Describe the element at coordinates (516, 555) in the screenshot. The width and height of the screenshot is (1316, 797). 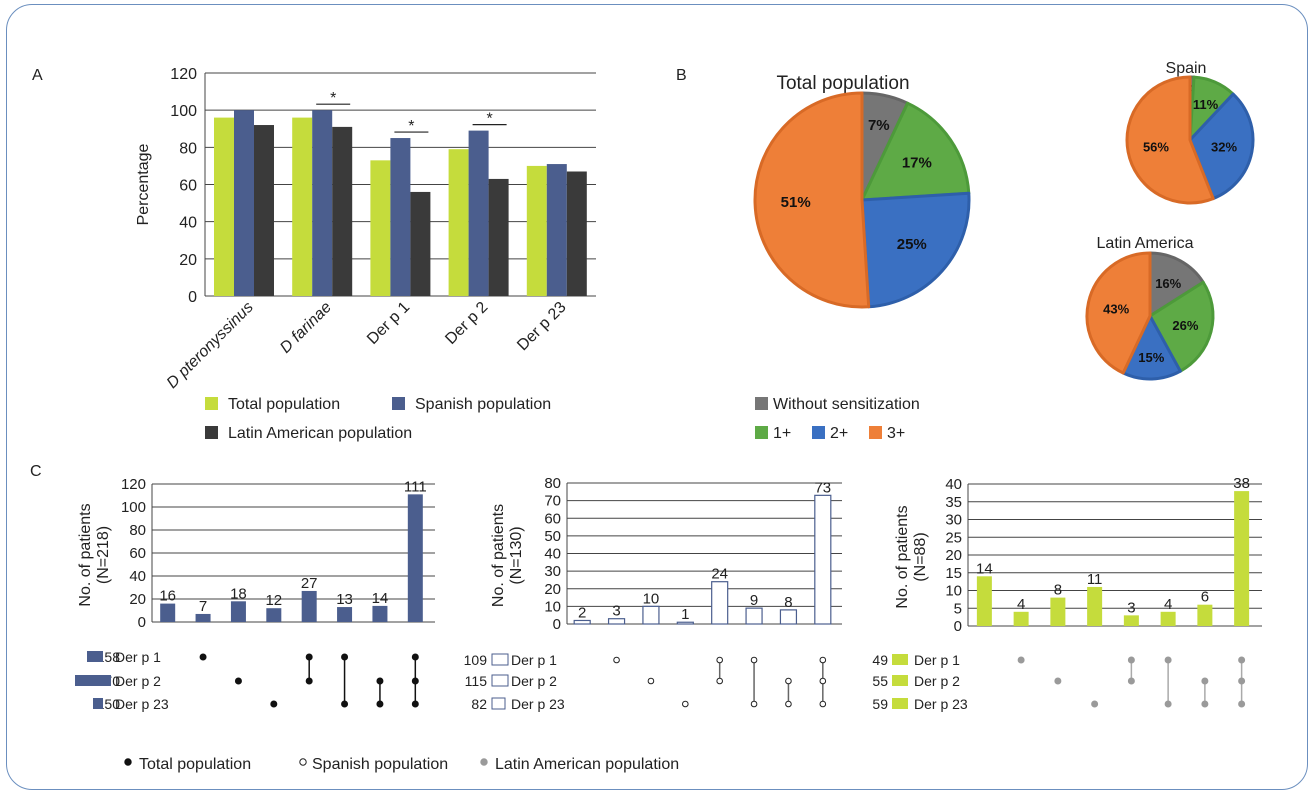
I see `c-y-axis-subtitle: (N=130)` at that location.